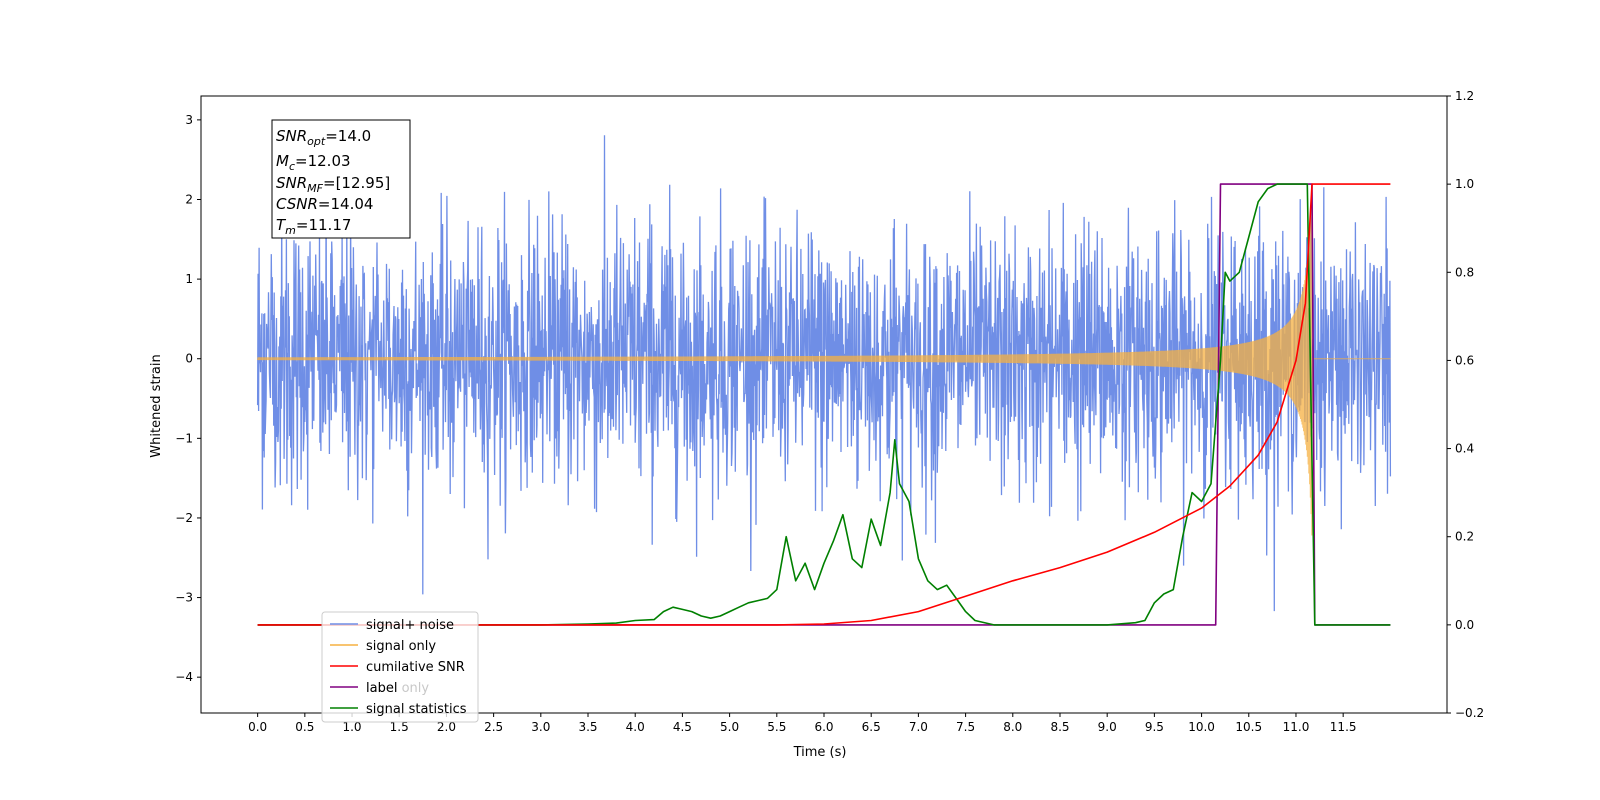  What do you see at coordinates (351, 727) in the screenshot?
I see `x-tick-label: 1.0` at bounding box center [351, 727].